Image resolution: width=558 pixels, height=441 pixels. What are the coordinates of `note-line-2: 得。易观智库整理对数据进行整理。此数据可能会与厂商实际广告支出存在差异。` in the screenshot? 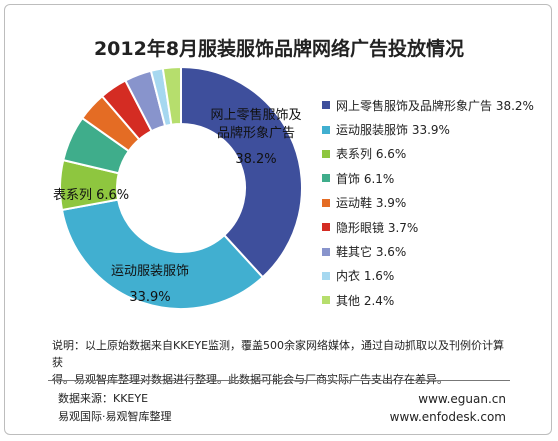 It's located at (250, 379).